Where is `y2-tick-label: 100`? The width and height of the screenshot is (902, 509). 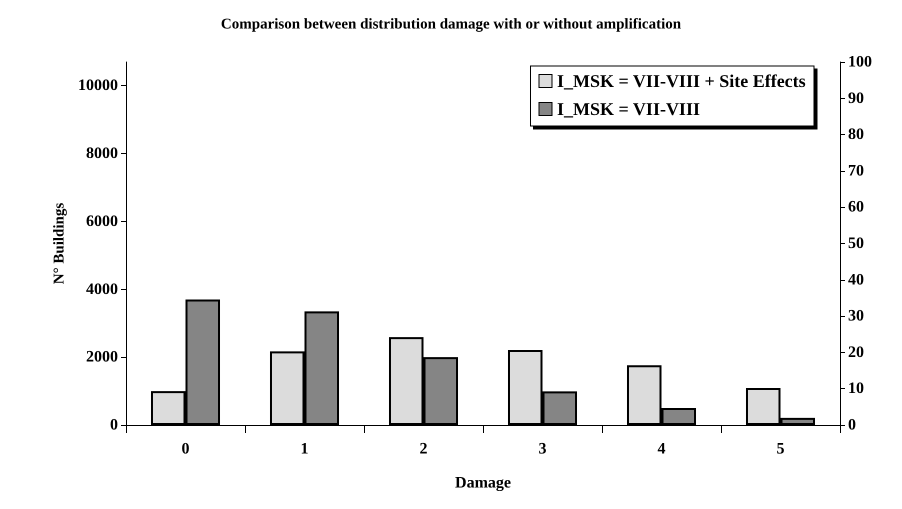 y2-tick-label: 100 is located at coordinates (860, 62).